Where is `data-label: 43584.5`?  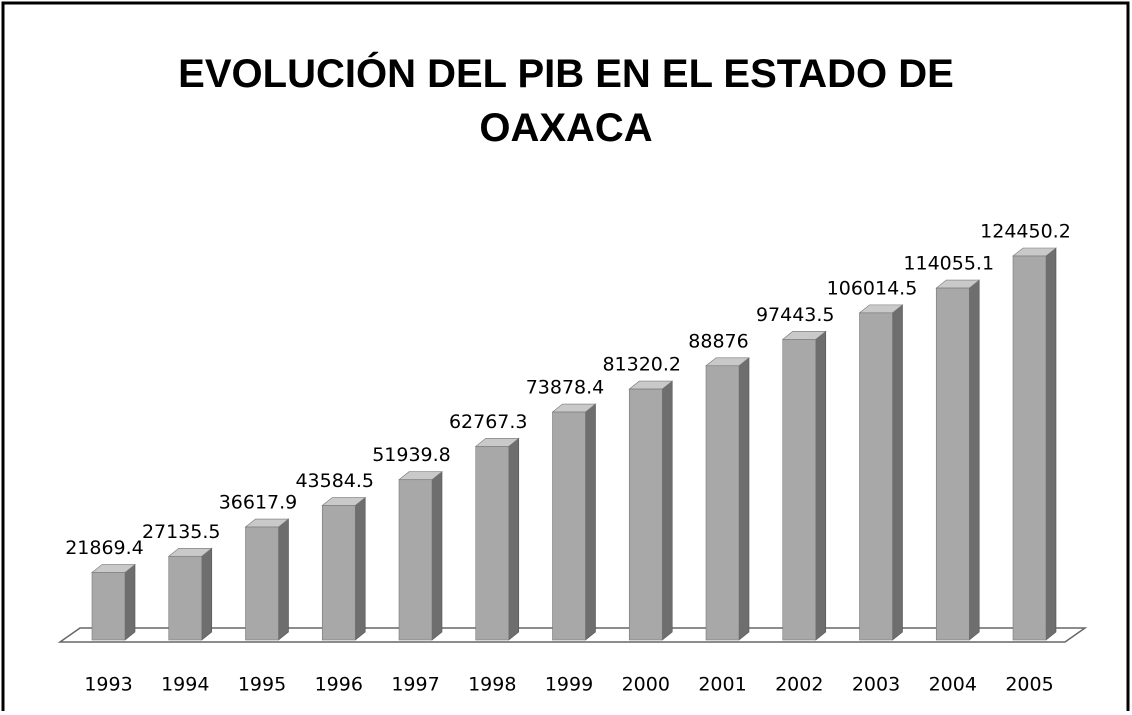
data-label: 43584.5 is located at coordinates (334, 481).